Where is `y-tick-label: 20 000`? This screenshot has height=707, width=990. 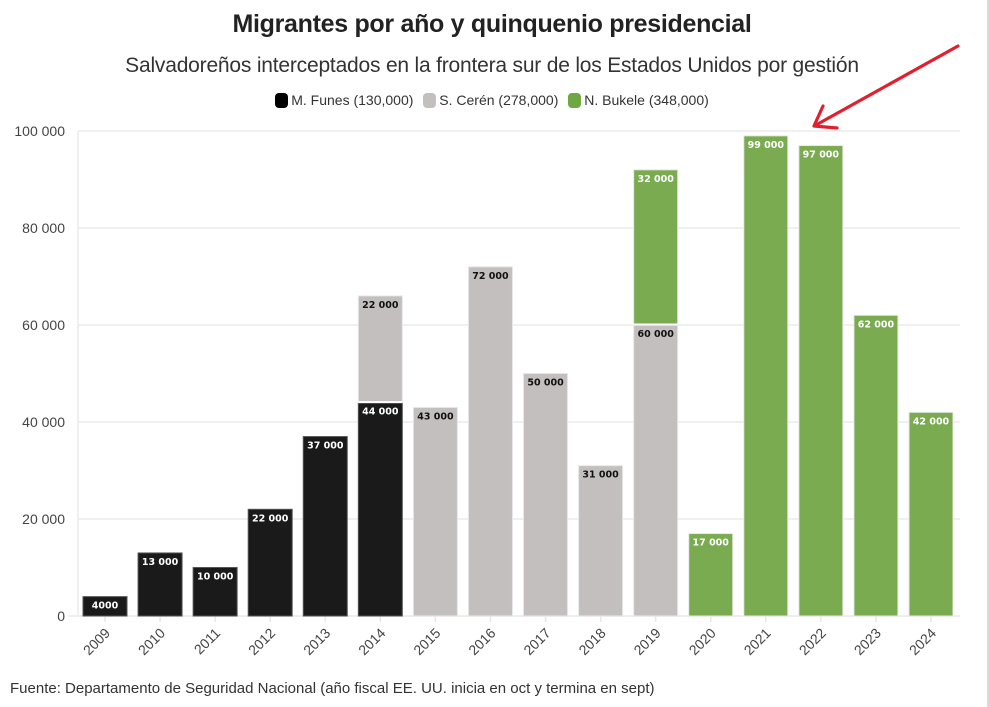
y-tick-label: 20 000 is located at coordinates (43, 519).